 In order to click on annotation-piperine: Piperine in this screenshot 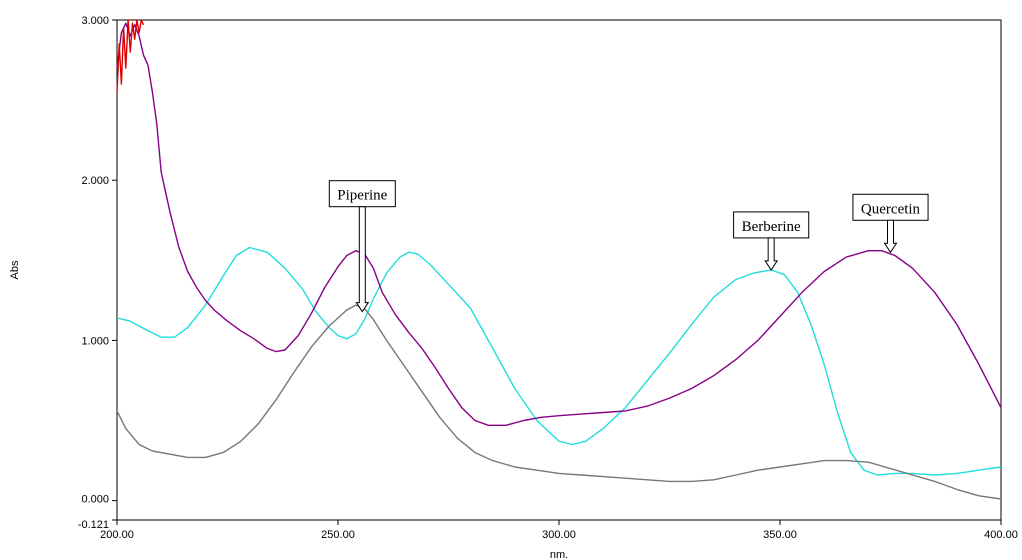, I will do `click(362, 246)`.